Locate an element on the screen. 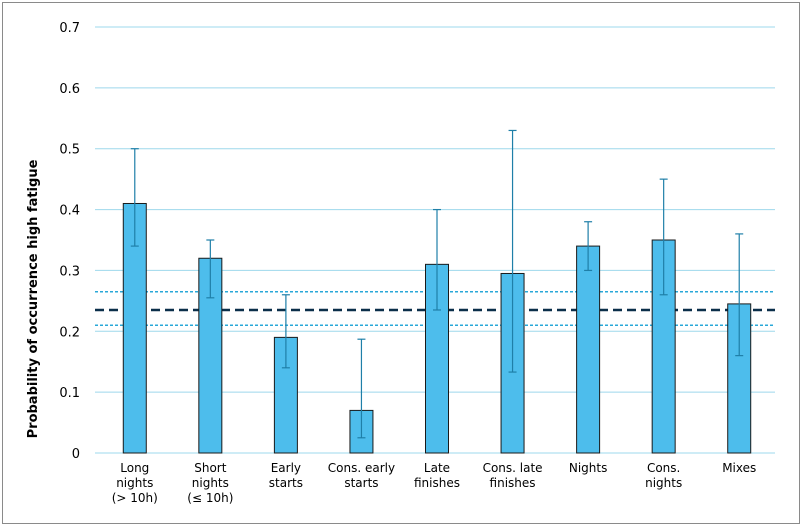 The height and width of the screenshot is (528, 804). x-category-label-line: Late is located at coordinates (437, 468).